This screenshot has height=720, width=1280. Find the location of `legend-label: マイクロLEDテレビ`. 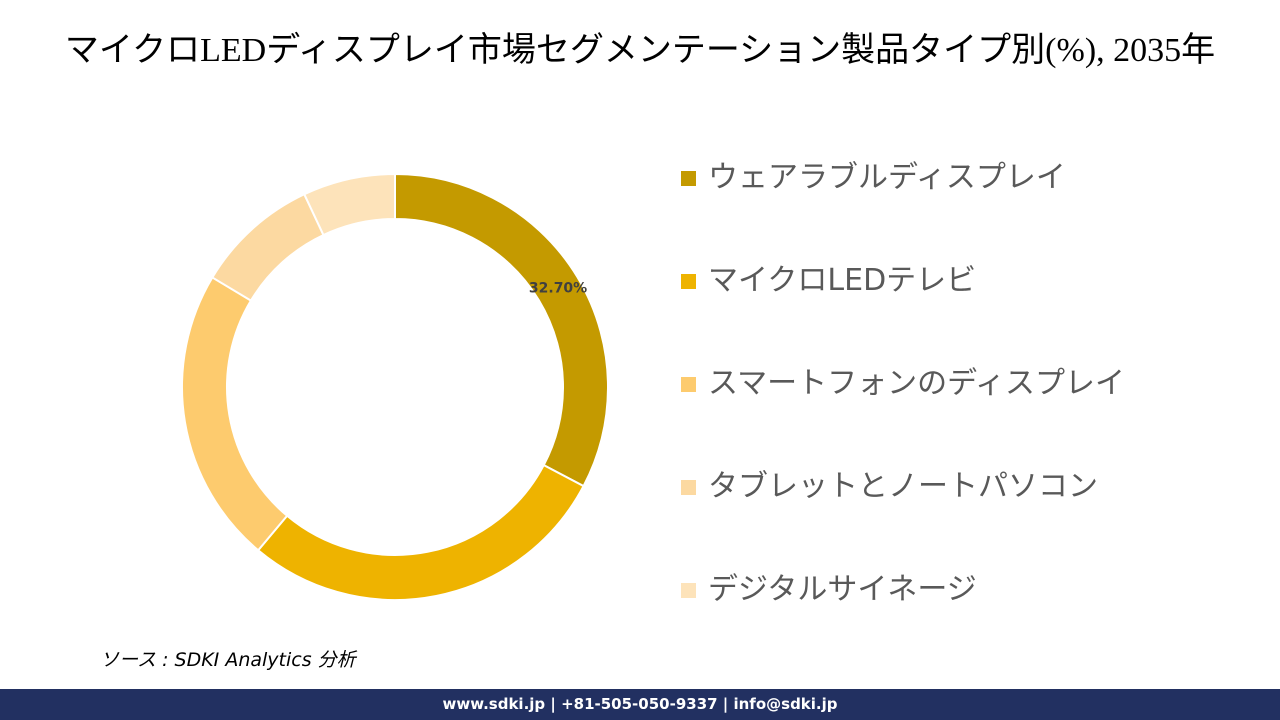

legend-label: マイクロLEDテレビ is located at coordinates (842, 280).